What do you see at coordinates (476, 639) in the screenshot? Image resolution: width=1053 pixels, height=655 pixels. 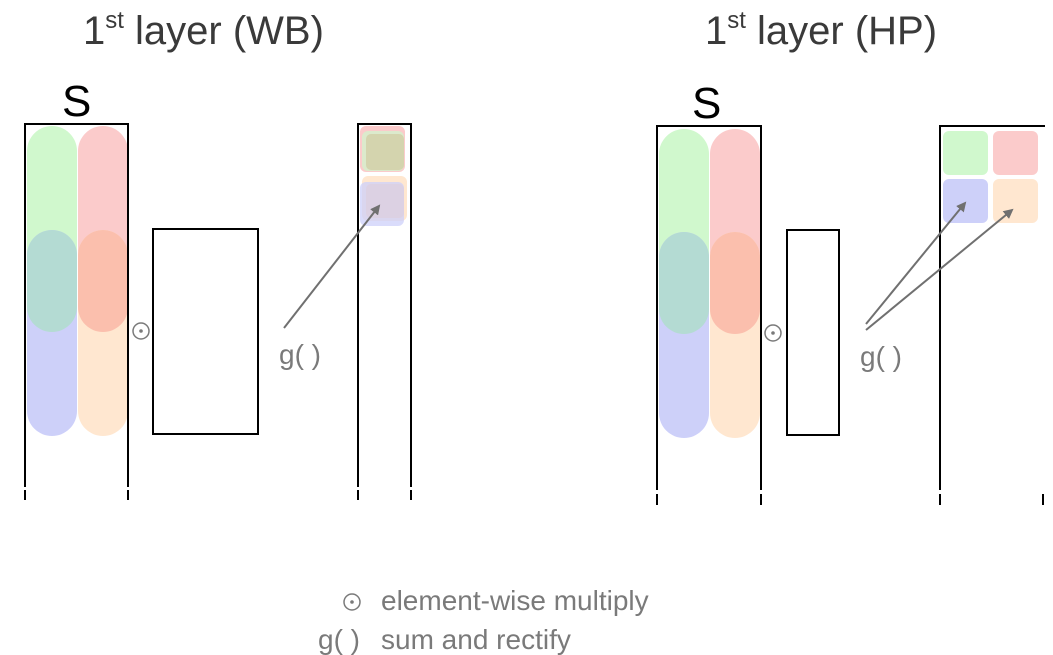 I see `legend-g-text: sum and rectify` at bounding box center [476, 639].